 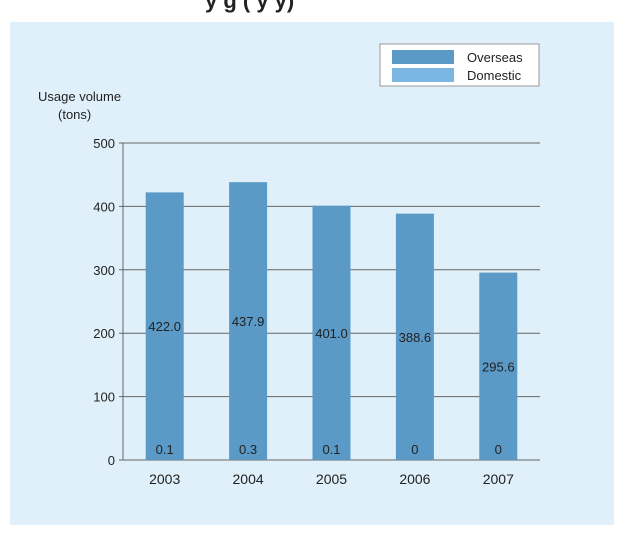 What do you see at coordinates (104, 143) in the screenshot?
I see `y-tick-label: 500` at bounding box center [104, 143].